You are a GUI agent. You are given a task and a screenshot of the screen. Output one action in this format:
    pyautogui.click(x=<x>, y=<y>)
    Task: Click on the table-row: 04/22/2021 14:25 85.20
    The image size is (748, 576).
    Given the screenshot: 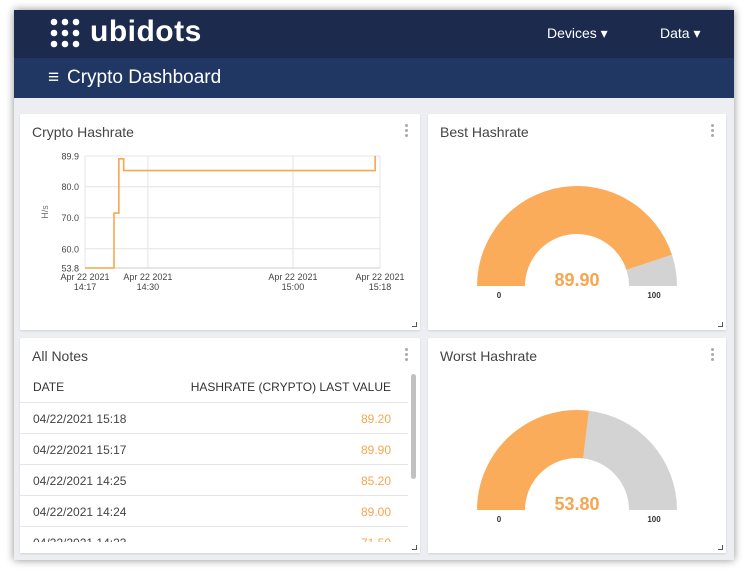 What is the action you would take?
    pyautogui.click(x=214, y=480)
    